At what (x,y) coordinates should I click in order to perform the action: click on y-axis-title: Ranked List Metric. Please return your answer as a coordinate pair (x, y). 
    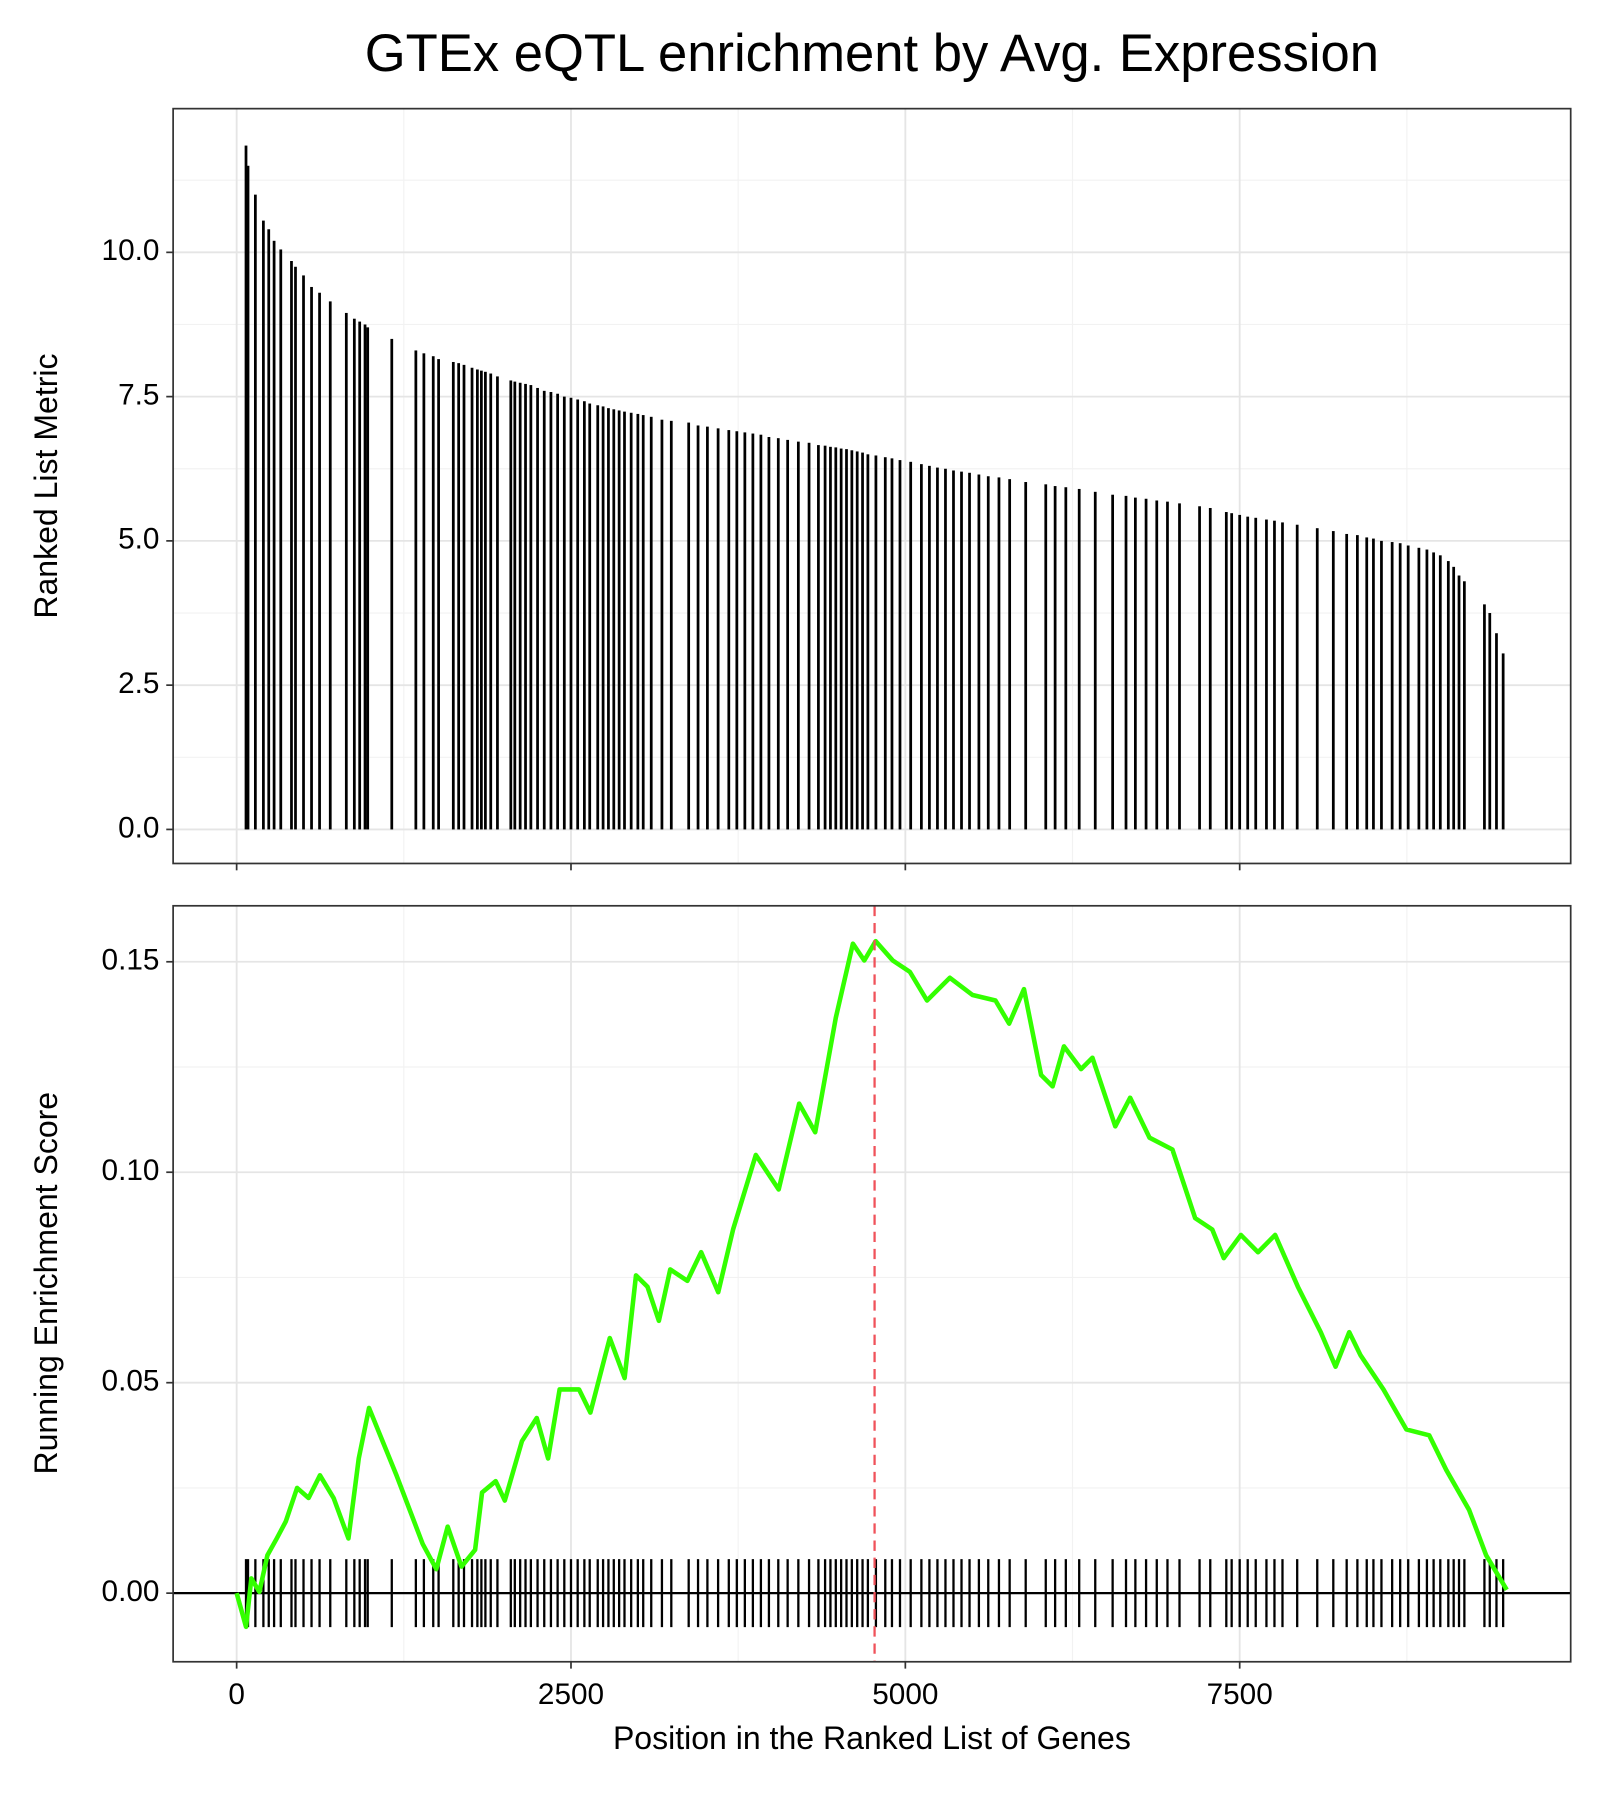
    Looking at the image, I should click on (46, 485).